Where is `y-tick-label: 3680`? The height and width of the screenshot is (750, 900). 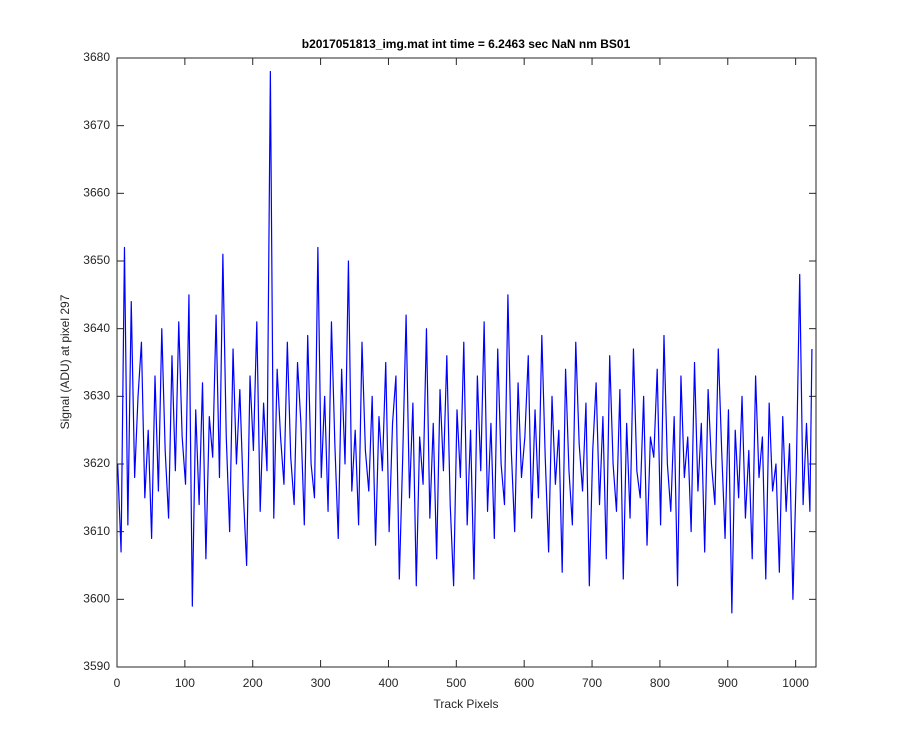
y-tick-label: 3680 is located at coordinates (96, 57).